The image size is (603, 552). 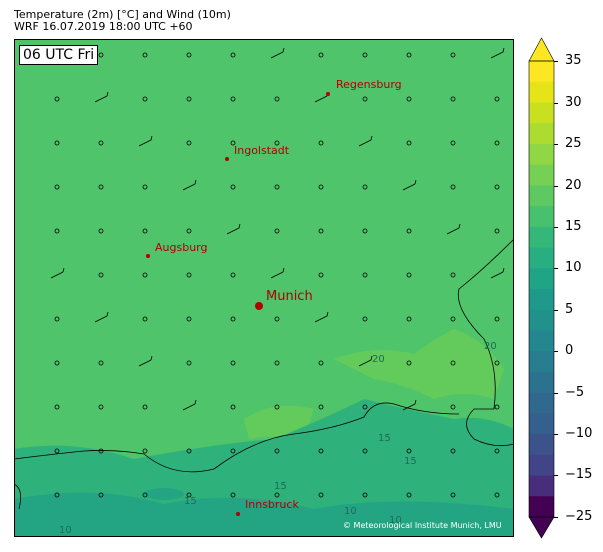 What do you see at coordinates (272, 504) in the screenshot?
I see `city-label: Innsbruck` at bounding box center [272, 504].